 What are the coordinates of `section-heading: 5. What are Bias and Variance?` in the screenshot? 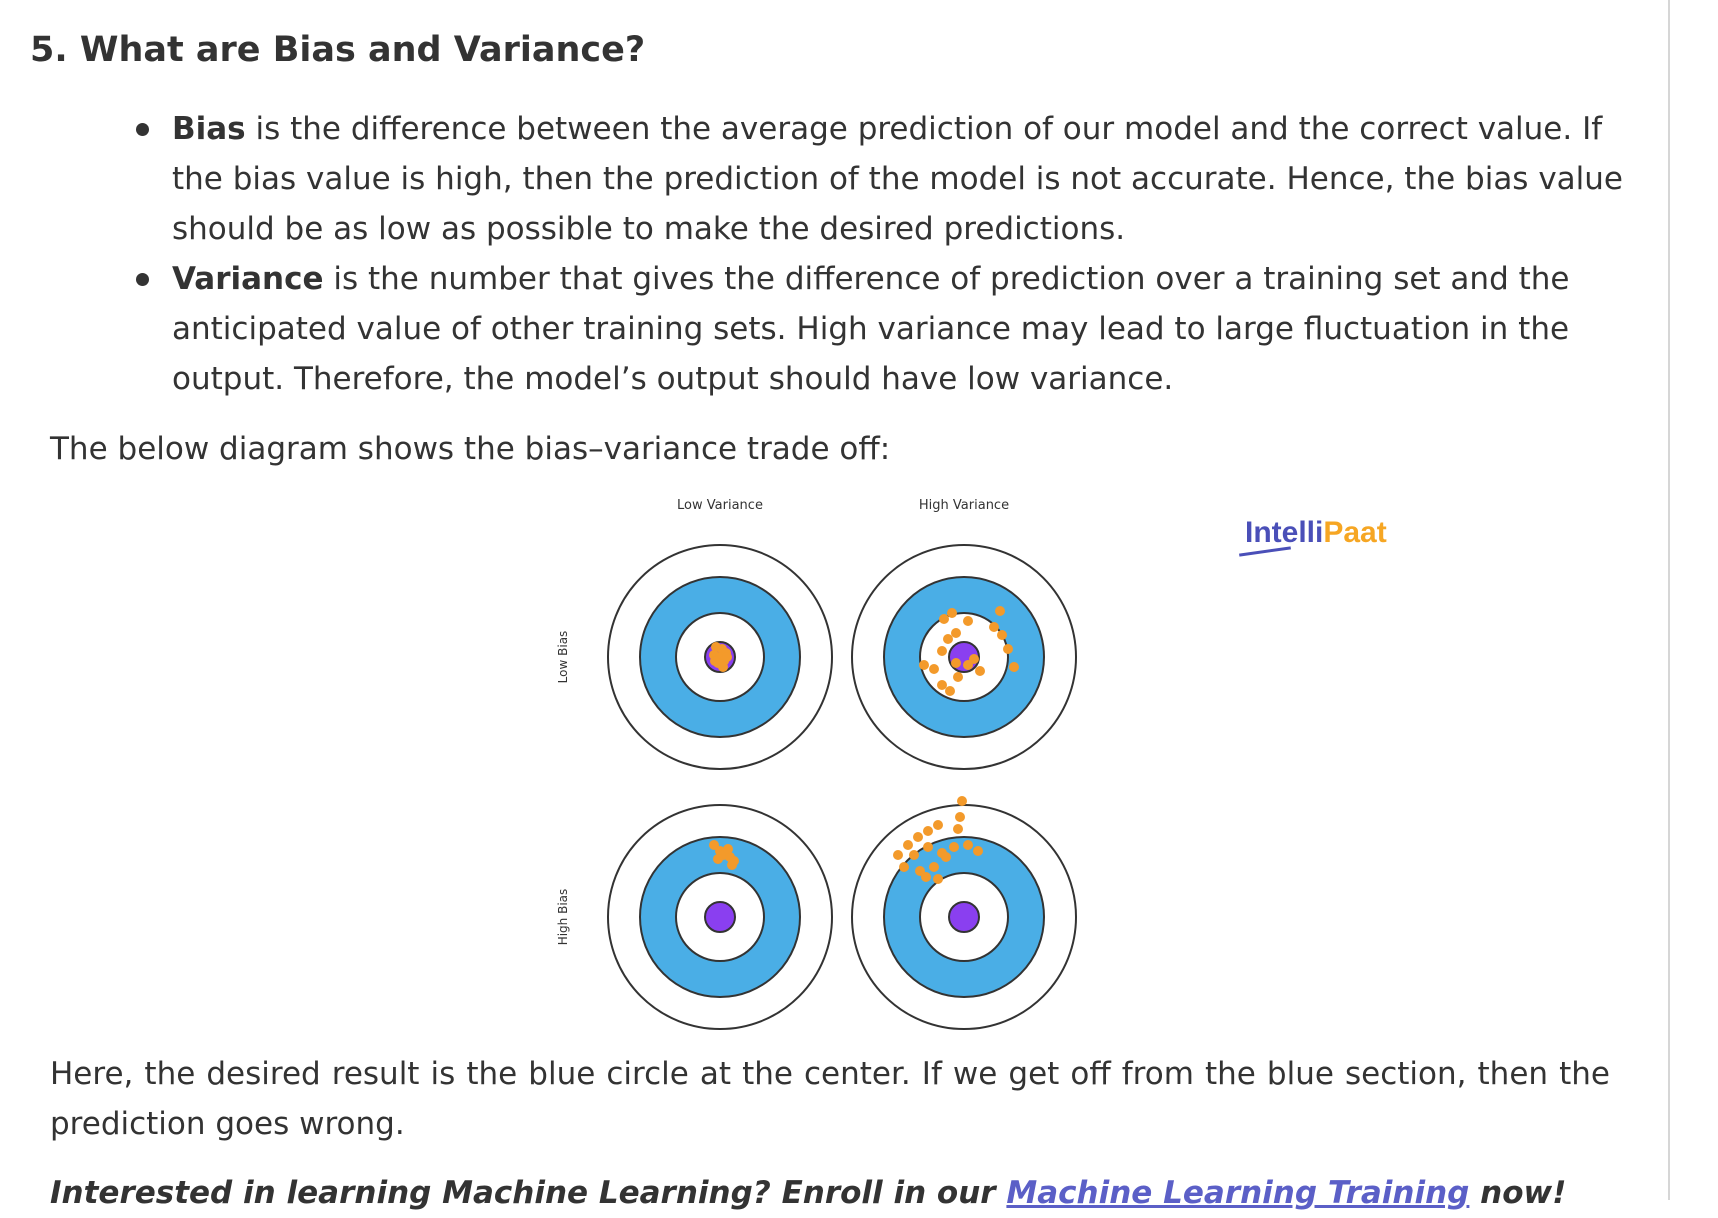 It's located at (338, 50).